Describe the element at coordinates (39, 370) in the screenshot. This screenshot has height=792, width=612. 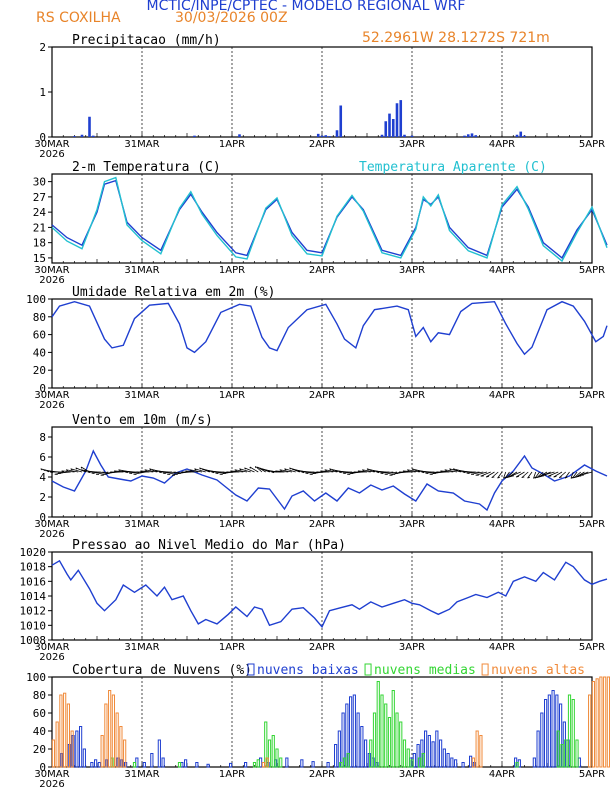
I see `panel3-y-tick-label: 20` at that location.